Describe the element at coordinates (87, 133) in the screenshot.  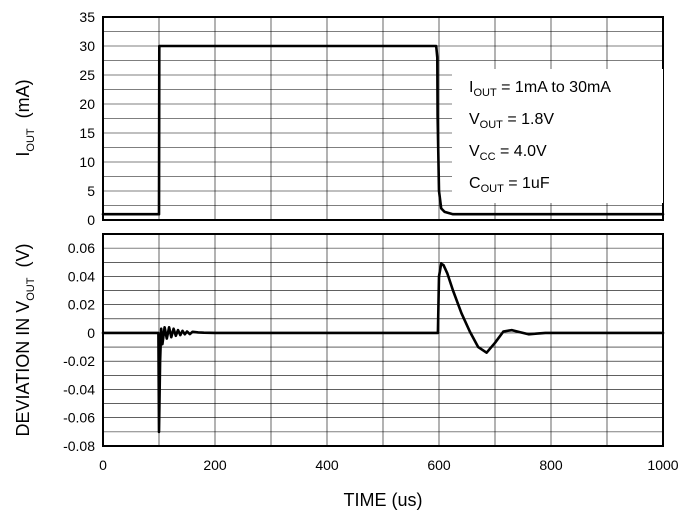
I see `y-tick-label: 15` at that location.